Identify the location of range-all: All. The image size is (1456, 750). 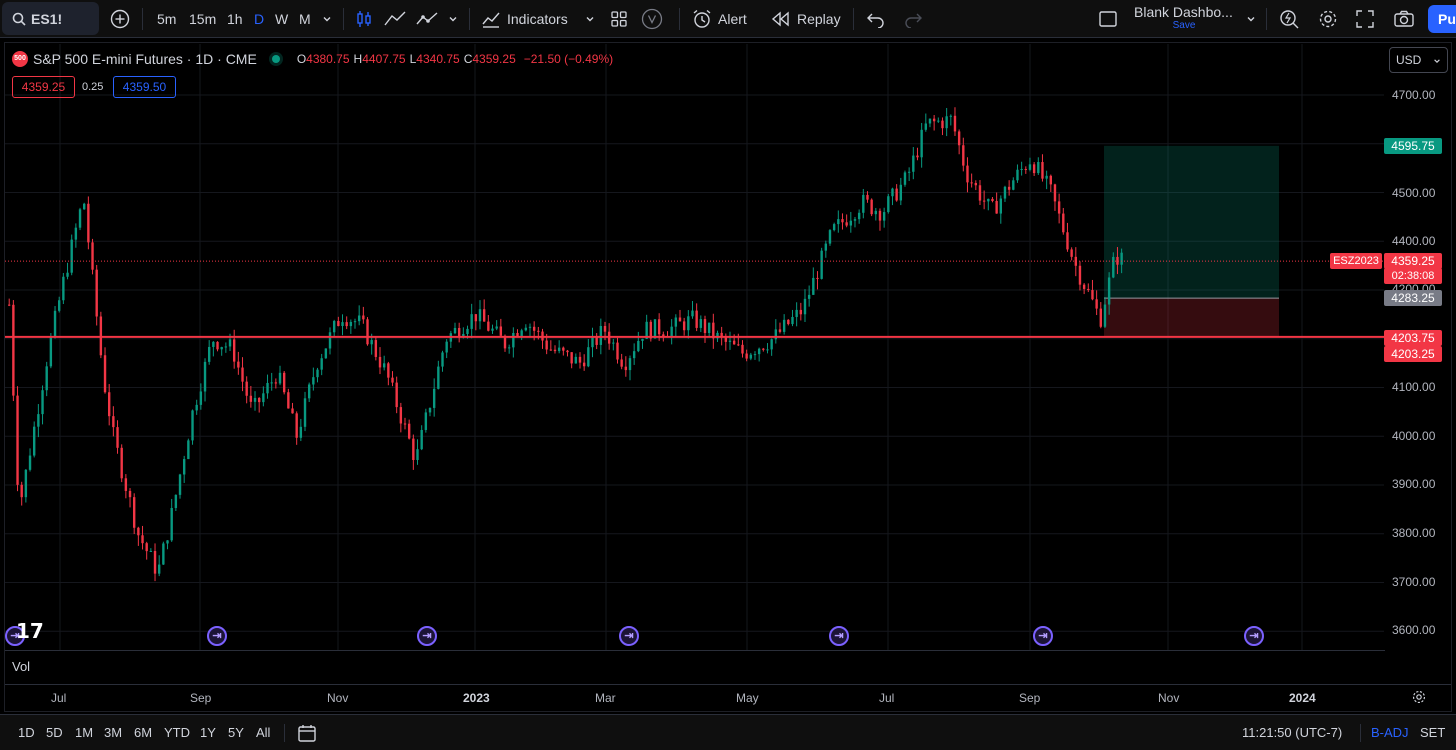
(263, 732).